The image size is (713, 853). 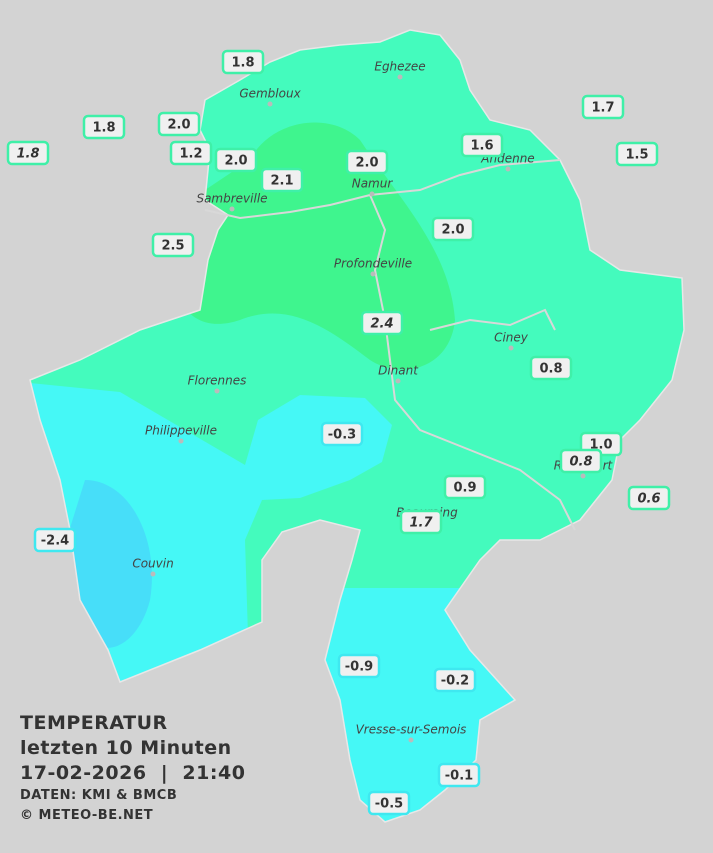 I want to click on station: 1.6, so click(x=482, y=145).